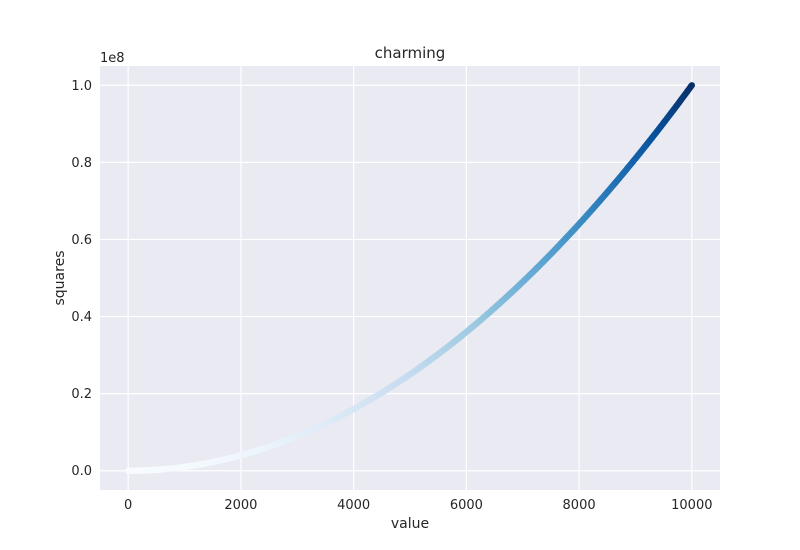  Describe the element at coordinates (128, 505) in the screenshot. I see `x-tick-label: 0` at that location.